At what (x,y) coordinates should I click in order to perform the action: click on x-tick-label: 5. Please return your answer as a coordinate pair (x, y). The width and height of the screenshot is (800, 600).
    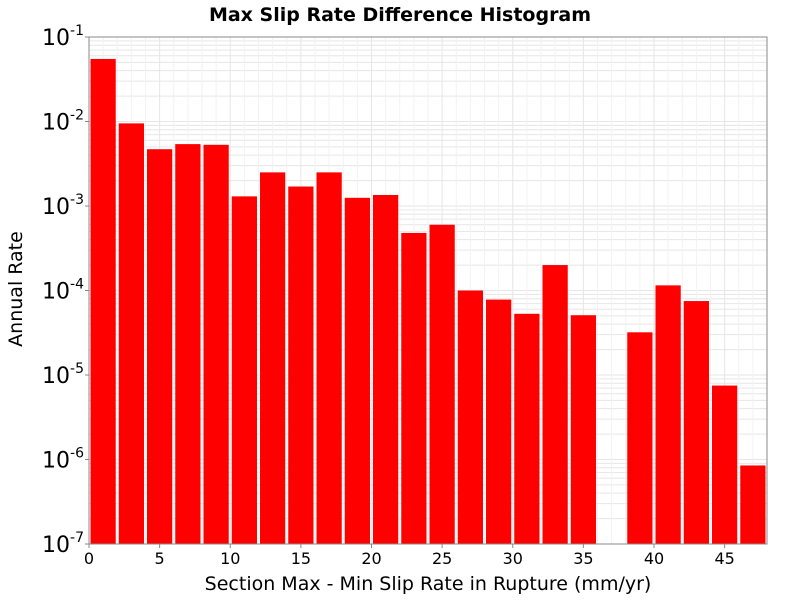
    Looking at the image, I should click on (160, 558).